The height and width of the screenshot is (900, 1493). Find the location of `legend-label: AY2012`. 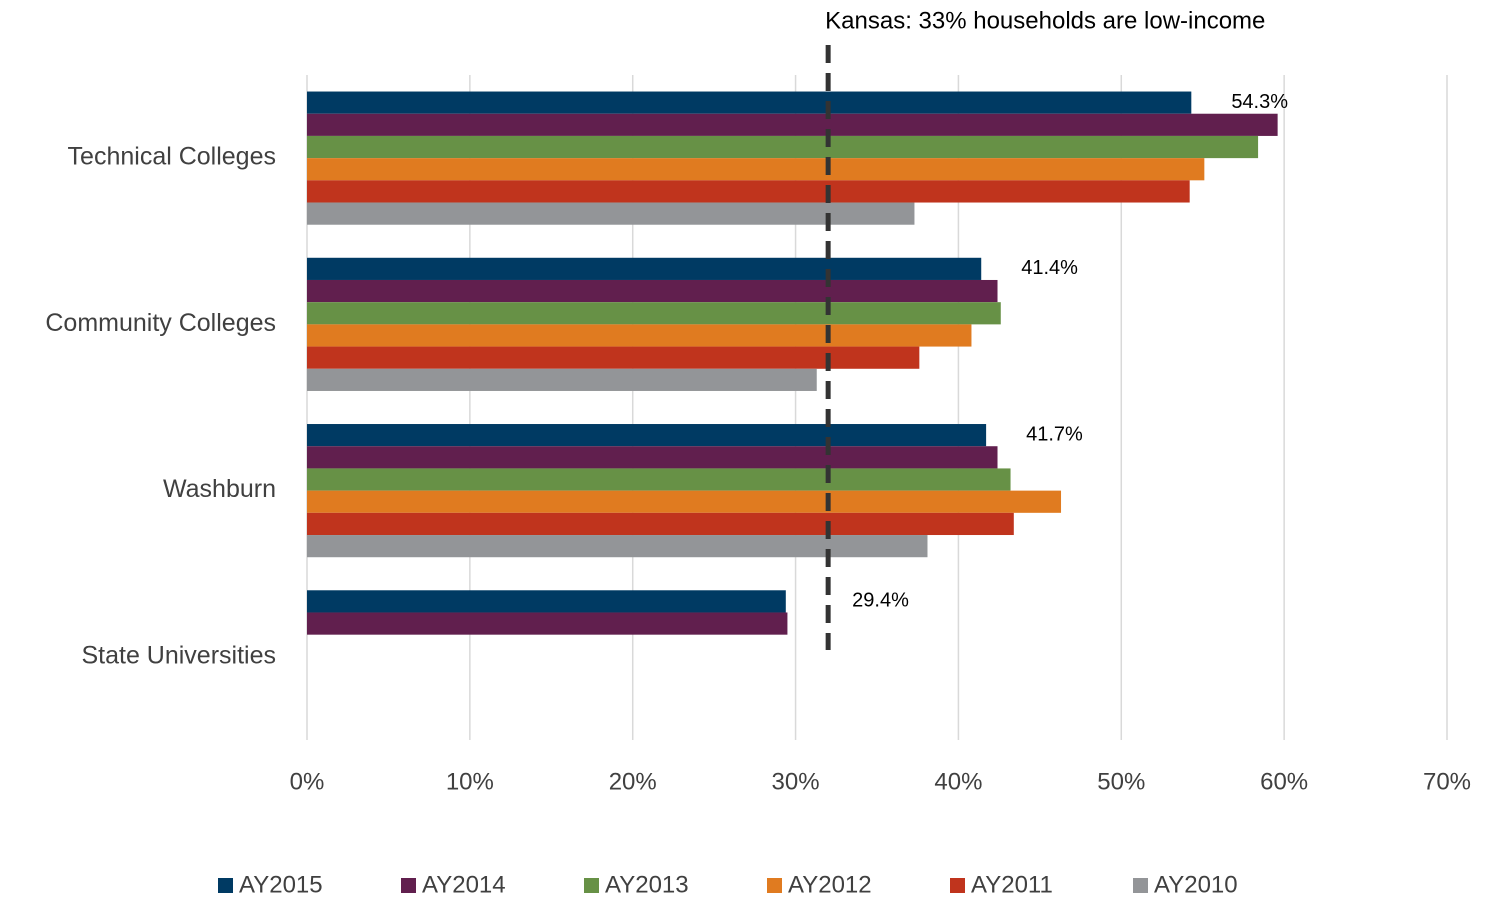

legend-label: AY2012 is located at coordinates (830, 884).